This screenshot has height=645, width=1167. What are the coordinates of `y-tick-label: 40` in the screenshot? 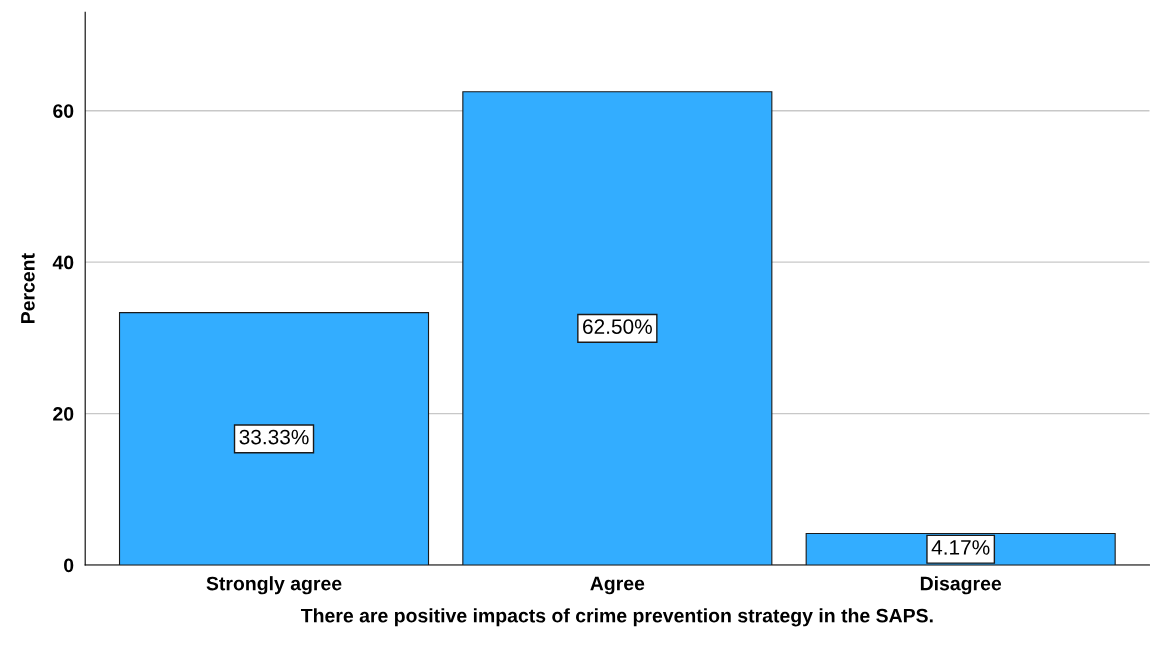 It's located at (63, 262).